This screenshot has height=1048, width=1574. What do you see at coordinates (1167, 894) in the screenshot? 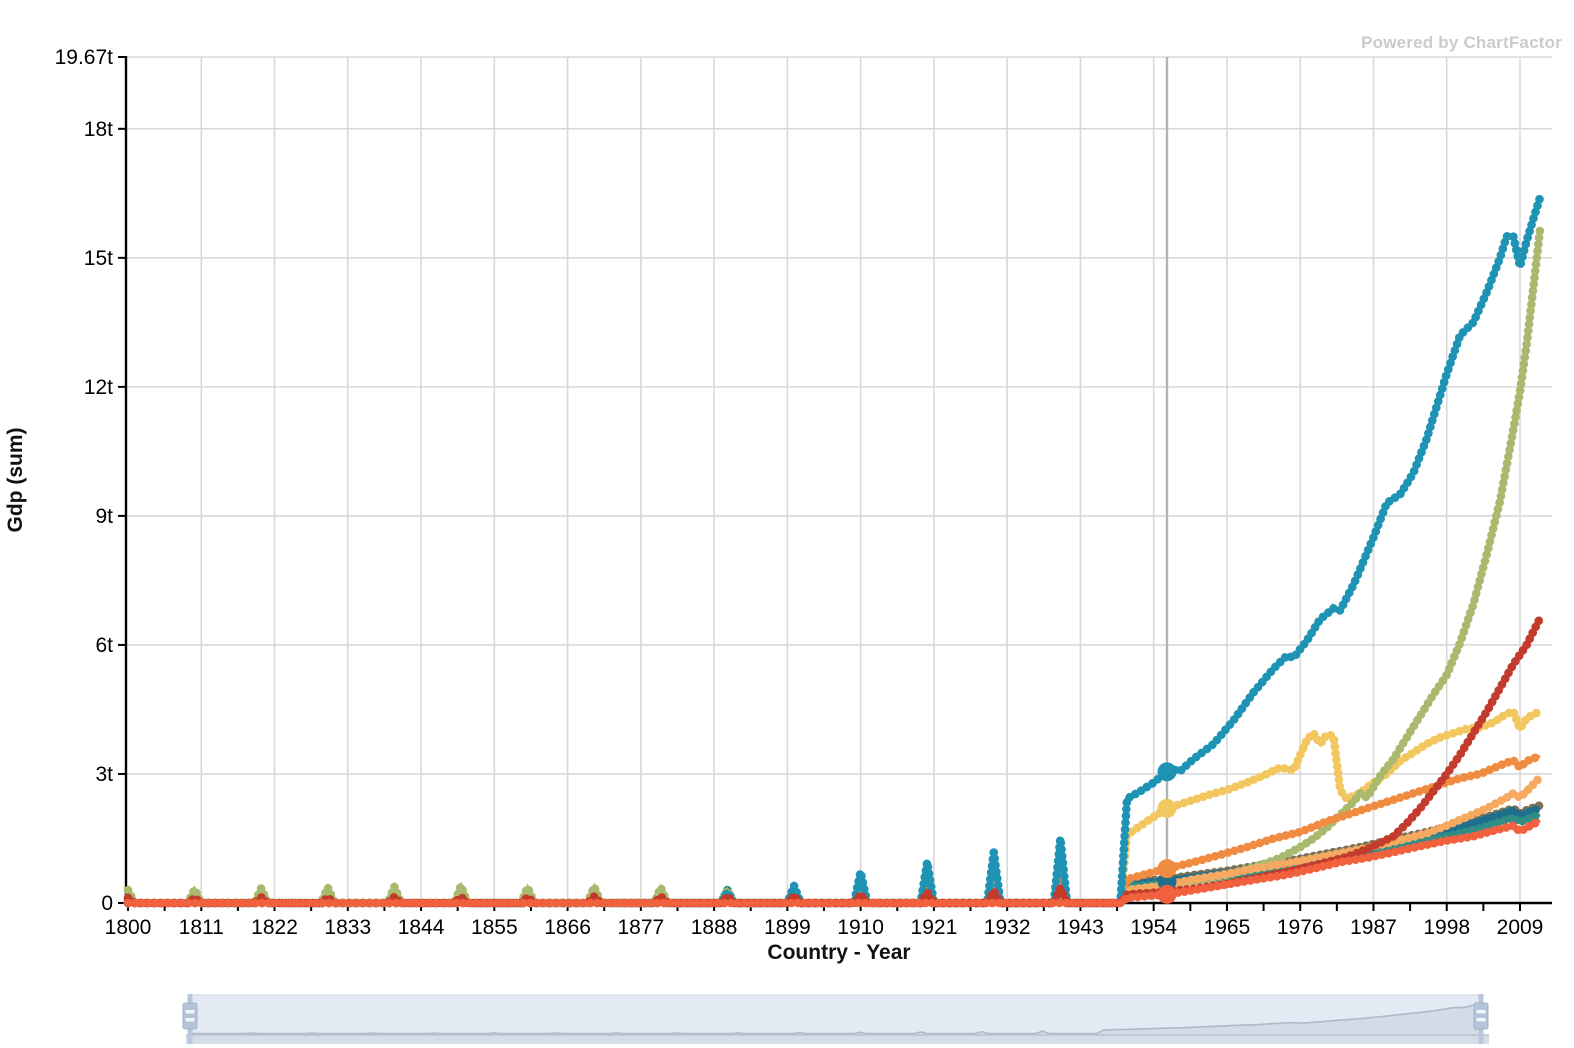
I see `highlight-point-tomato` at bounding box center [1167, 894].